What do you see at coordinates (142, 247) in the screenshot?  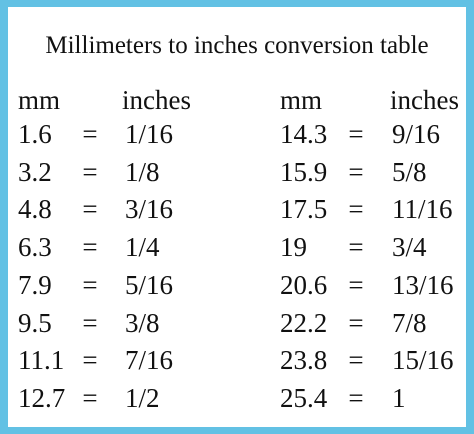 I see `inches-value: 1/4` at bounding box center [142, 247].